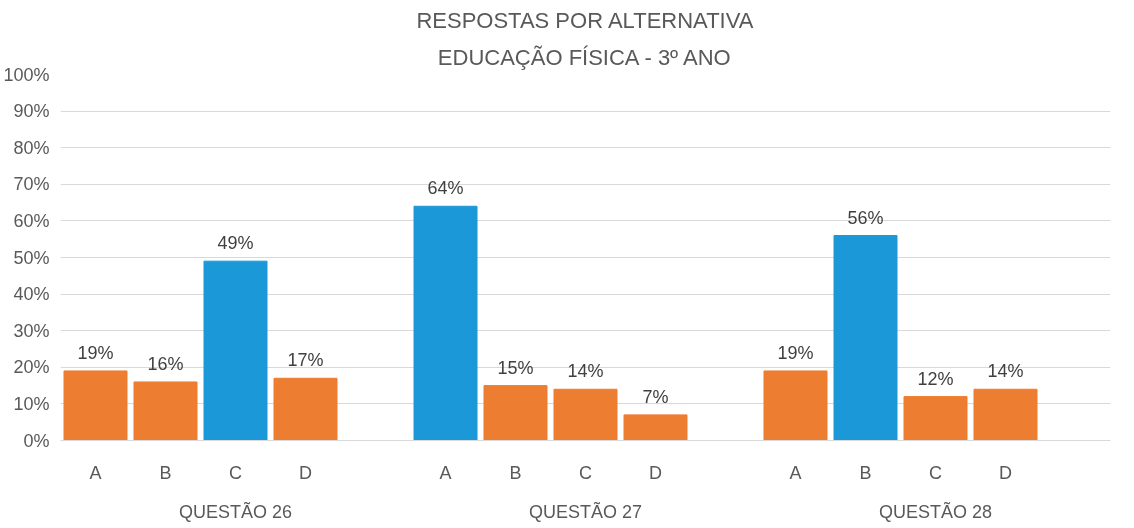 The height and width of the screenshot is (528, 1134). What do you see at coordinates (935, 378) in the screenshot?
I see `data-label: 12%` at bounding box center [935, 378].